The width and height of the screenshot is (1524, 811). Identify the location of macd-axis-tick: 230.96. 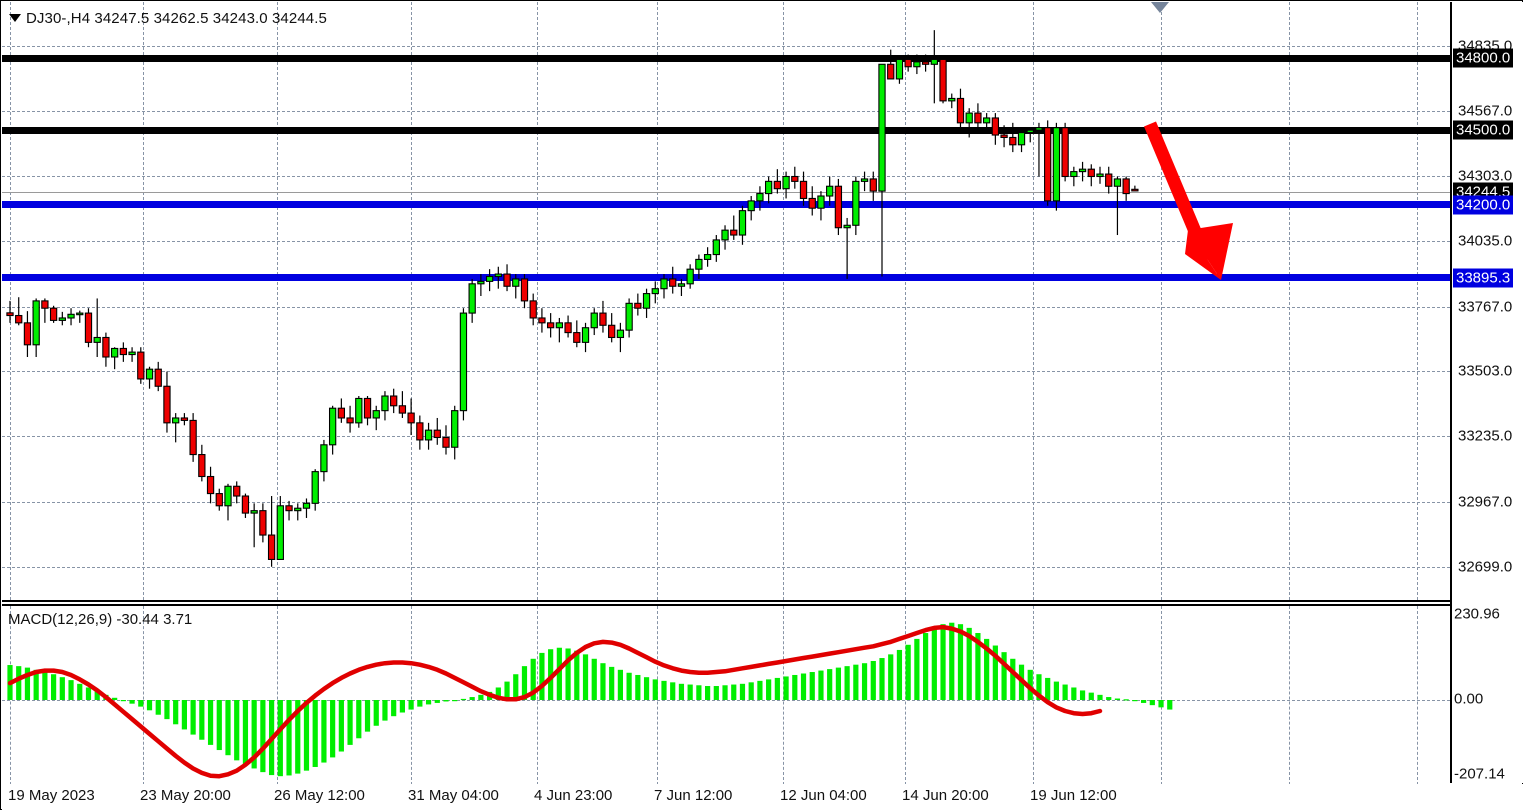
(1477, 614).